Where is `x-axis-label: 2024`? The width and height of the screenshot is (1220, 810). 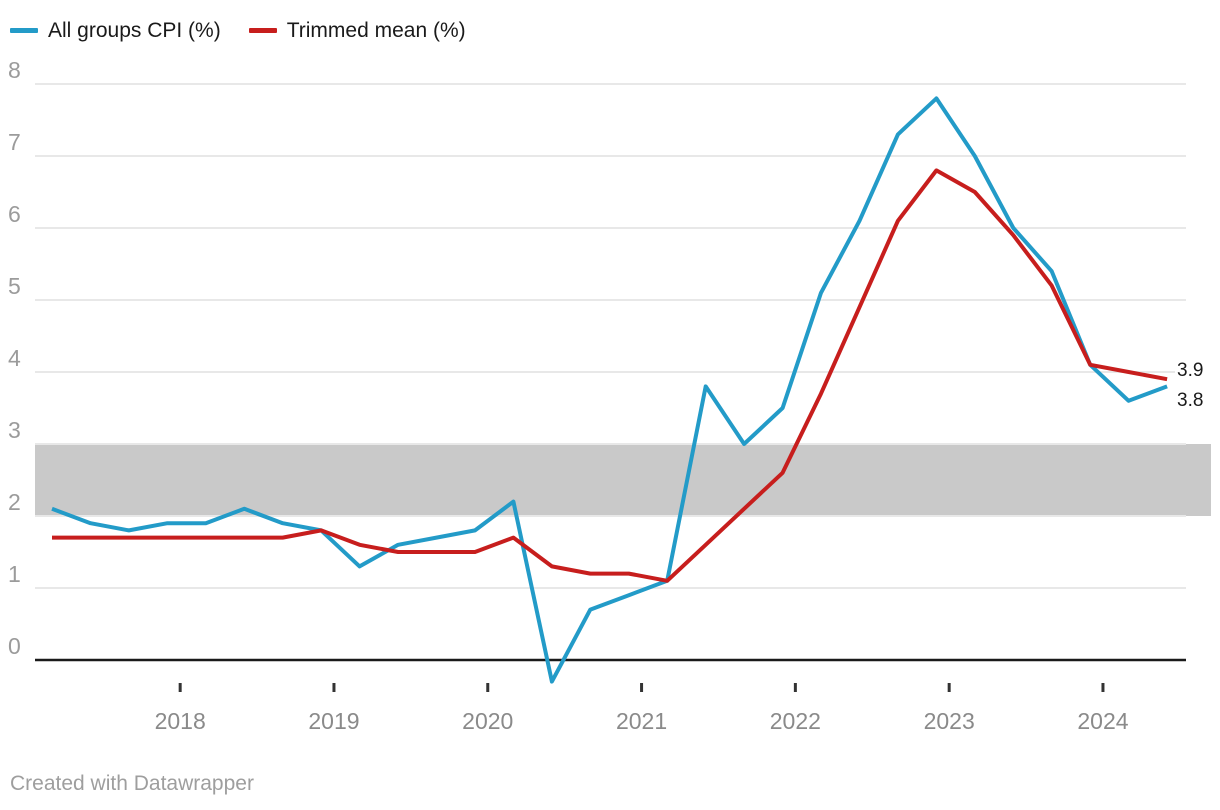
x-axis-label: 2024 is located at coordinates (1102, 721).